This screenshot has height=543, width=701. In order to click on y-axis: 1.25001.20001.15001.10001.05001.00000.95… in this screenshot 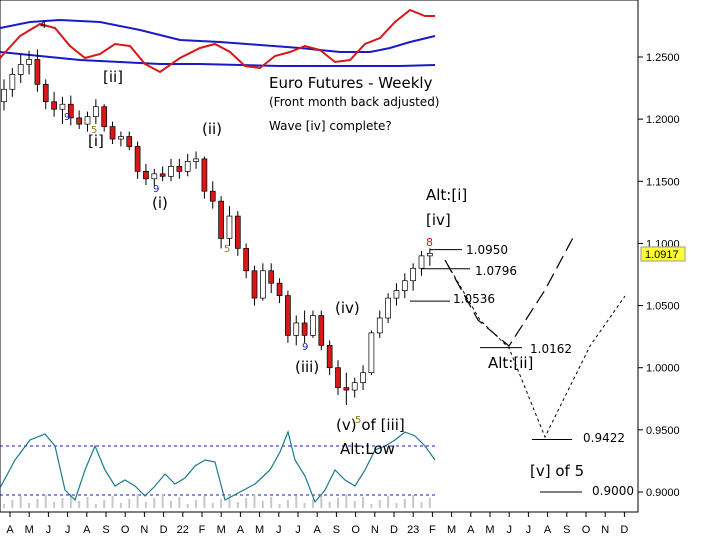, I will do `click(659, 275)`.